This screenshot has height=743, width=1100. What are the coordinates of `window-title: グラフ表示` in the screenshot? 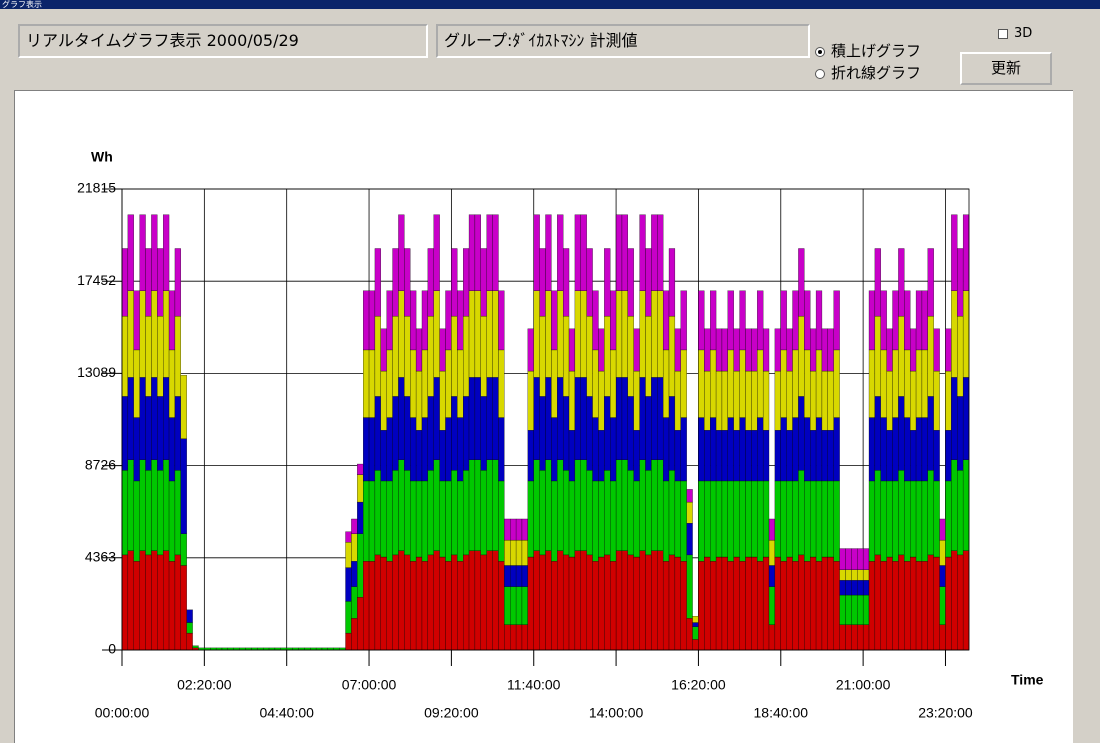 It's located at (550, 4).